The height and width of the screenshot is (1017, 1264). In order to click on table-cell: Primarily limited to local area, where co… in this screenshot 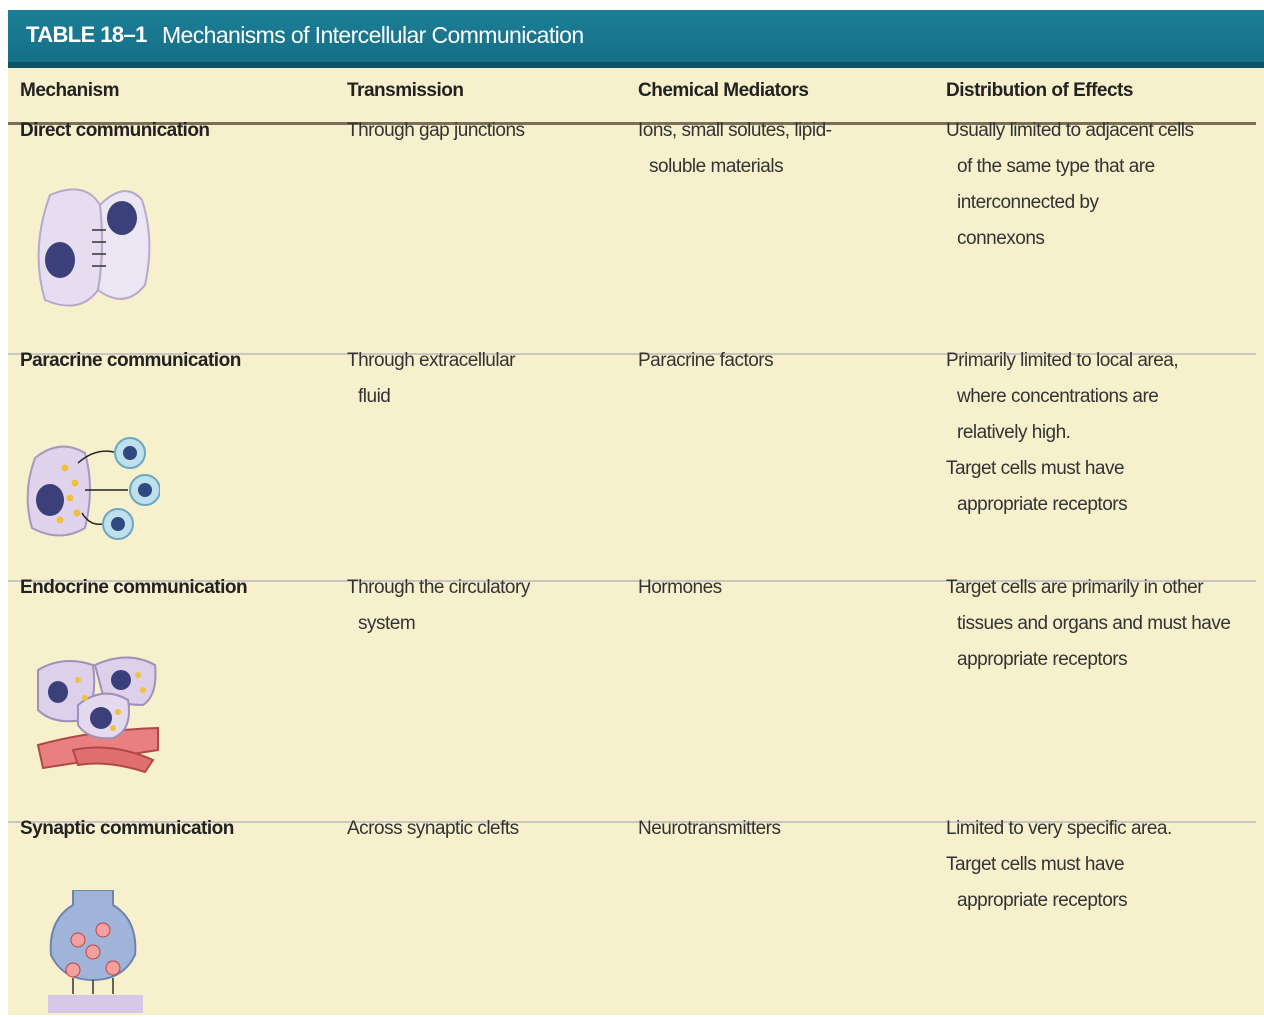, I will do `click(1062, 433)`.